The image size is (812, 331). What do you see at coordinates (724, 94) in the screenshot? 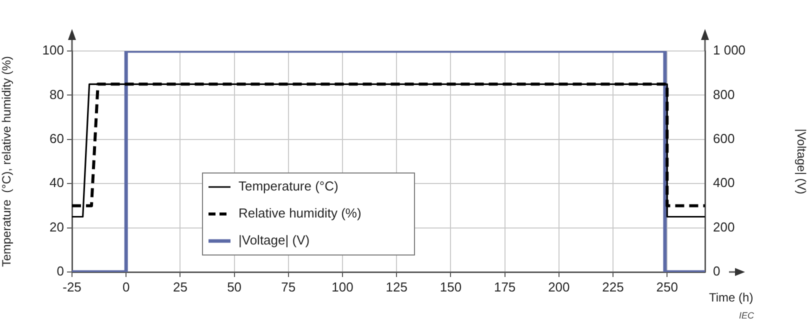
I see `y2-tick-label: 800` at bounding box center [724, 94].